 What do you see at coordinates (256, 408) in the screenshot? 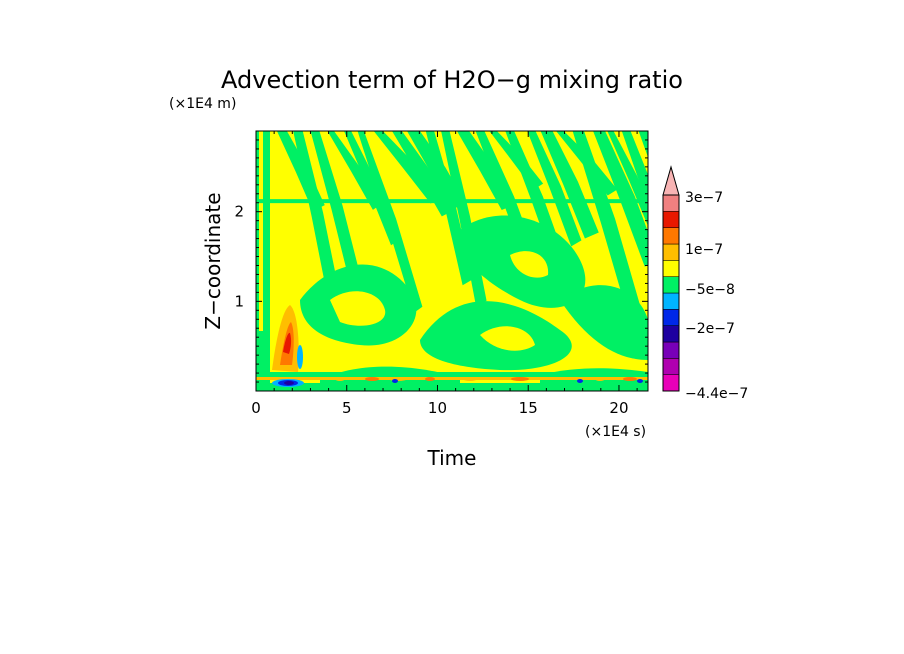
I see `x-tick-label: 0` at bounding box center [256, 408].